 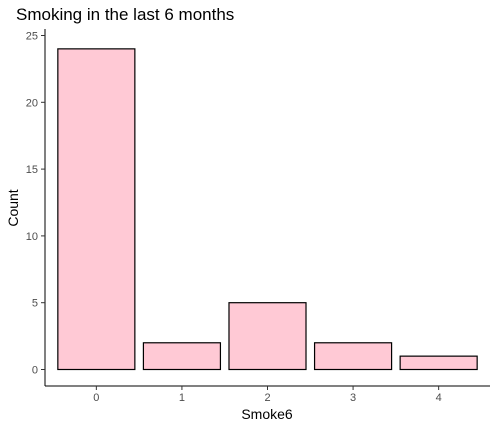 I want to click on y-tick-label: 20, so click(x=32, y=103).